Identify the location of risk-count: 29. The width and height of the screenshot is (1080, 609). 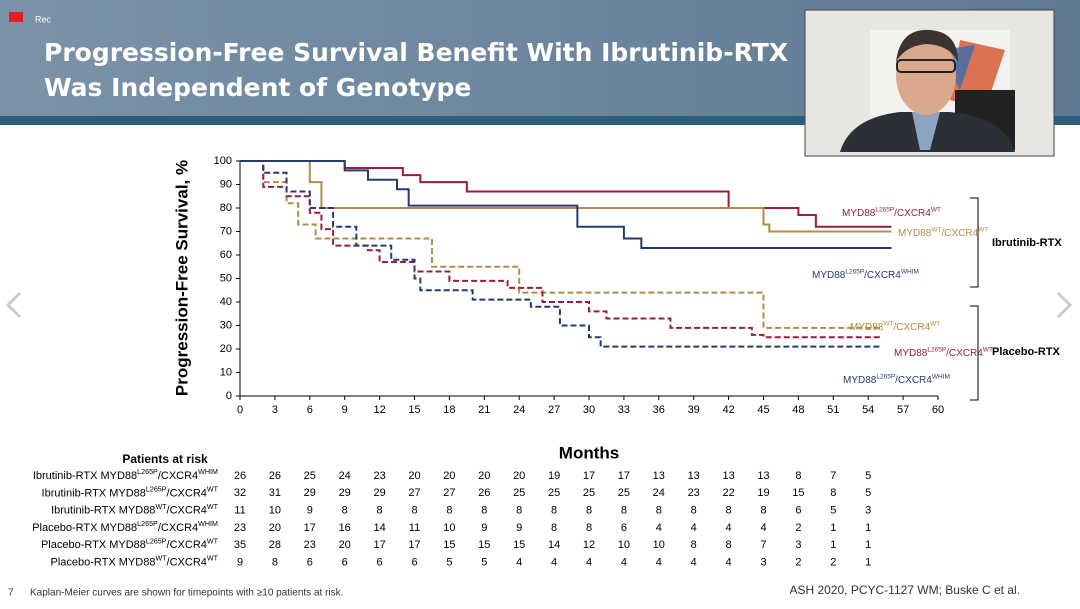
(310, 493).